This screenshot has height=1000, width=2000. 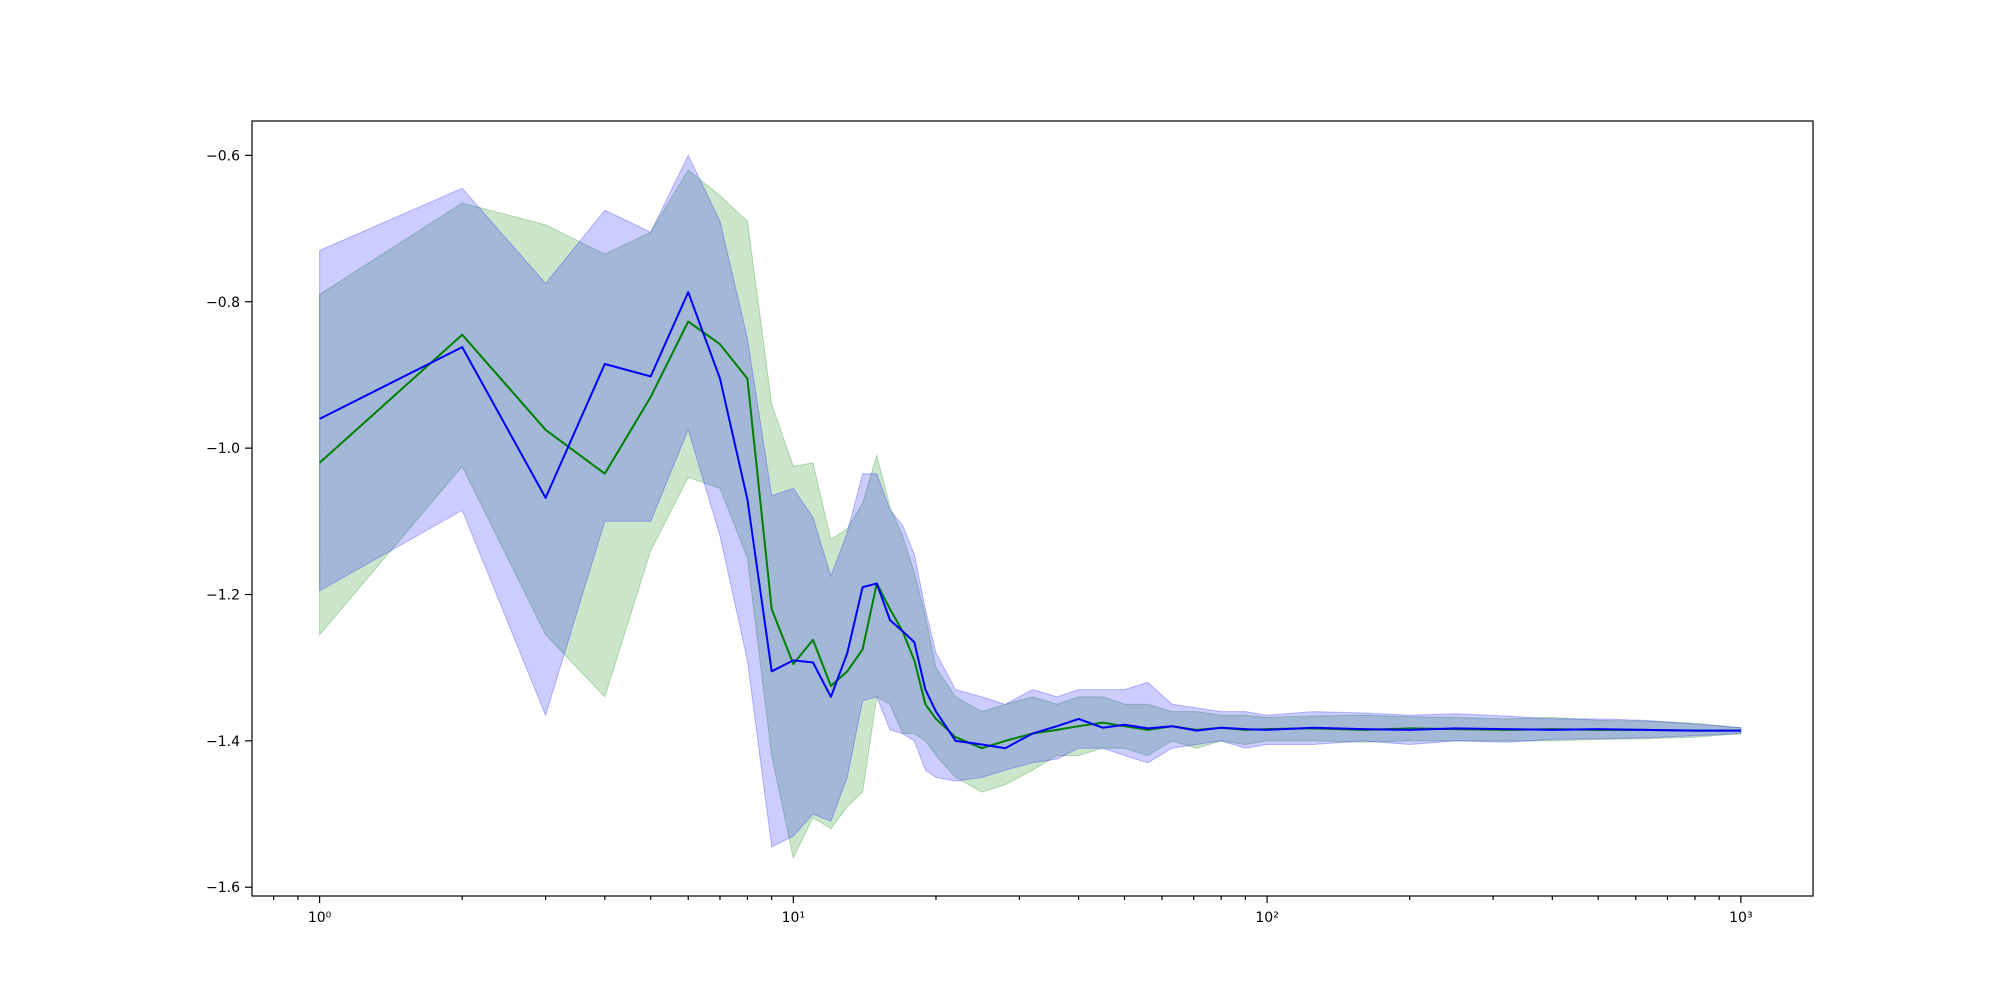 What do you see at coordinates (793, 918) in the screenshot?
I see `x-tick-label: 10¹` at bounding box center [793, 918].